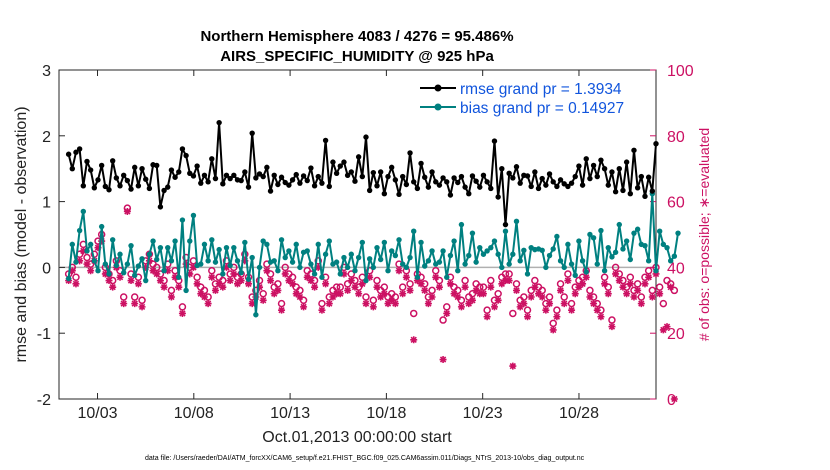 The image size is (830, 470). What do you see at coordinates (676, 268) in the screenshot?
I see `y-right-tick-label: 40` at bounding box center [676, 268].